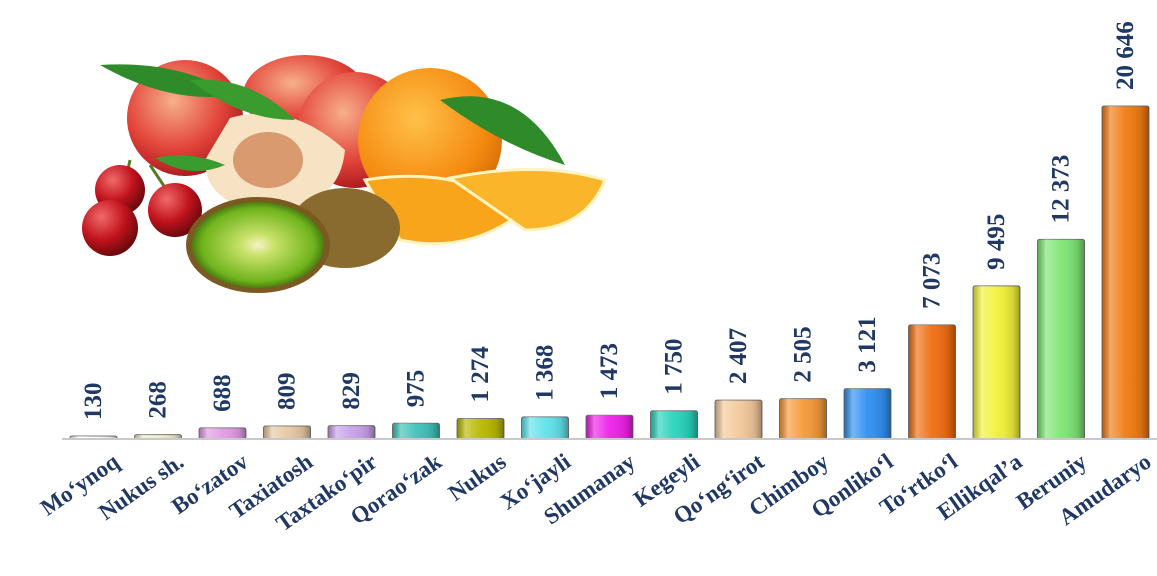 The height and width of the screenshot is (576, 1157). What do you see at coordinates (351, 391) in the screenshot?
I see `value-label-4: 829` at bounding box center [351, 391].